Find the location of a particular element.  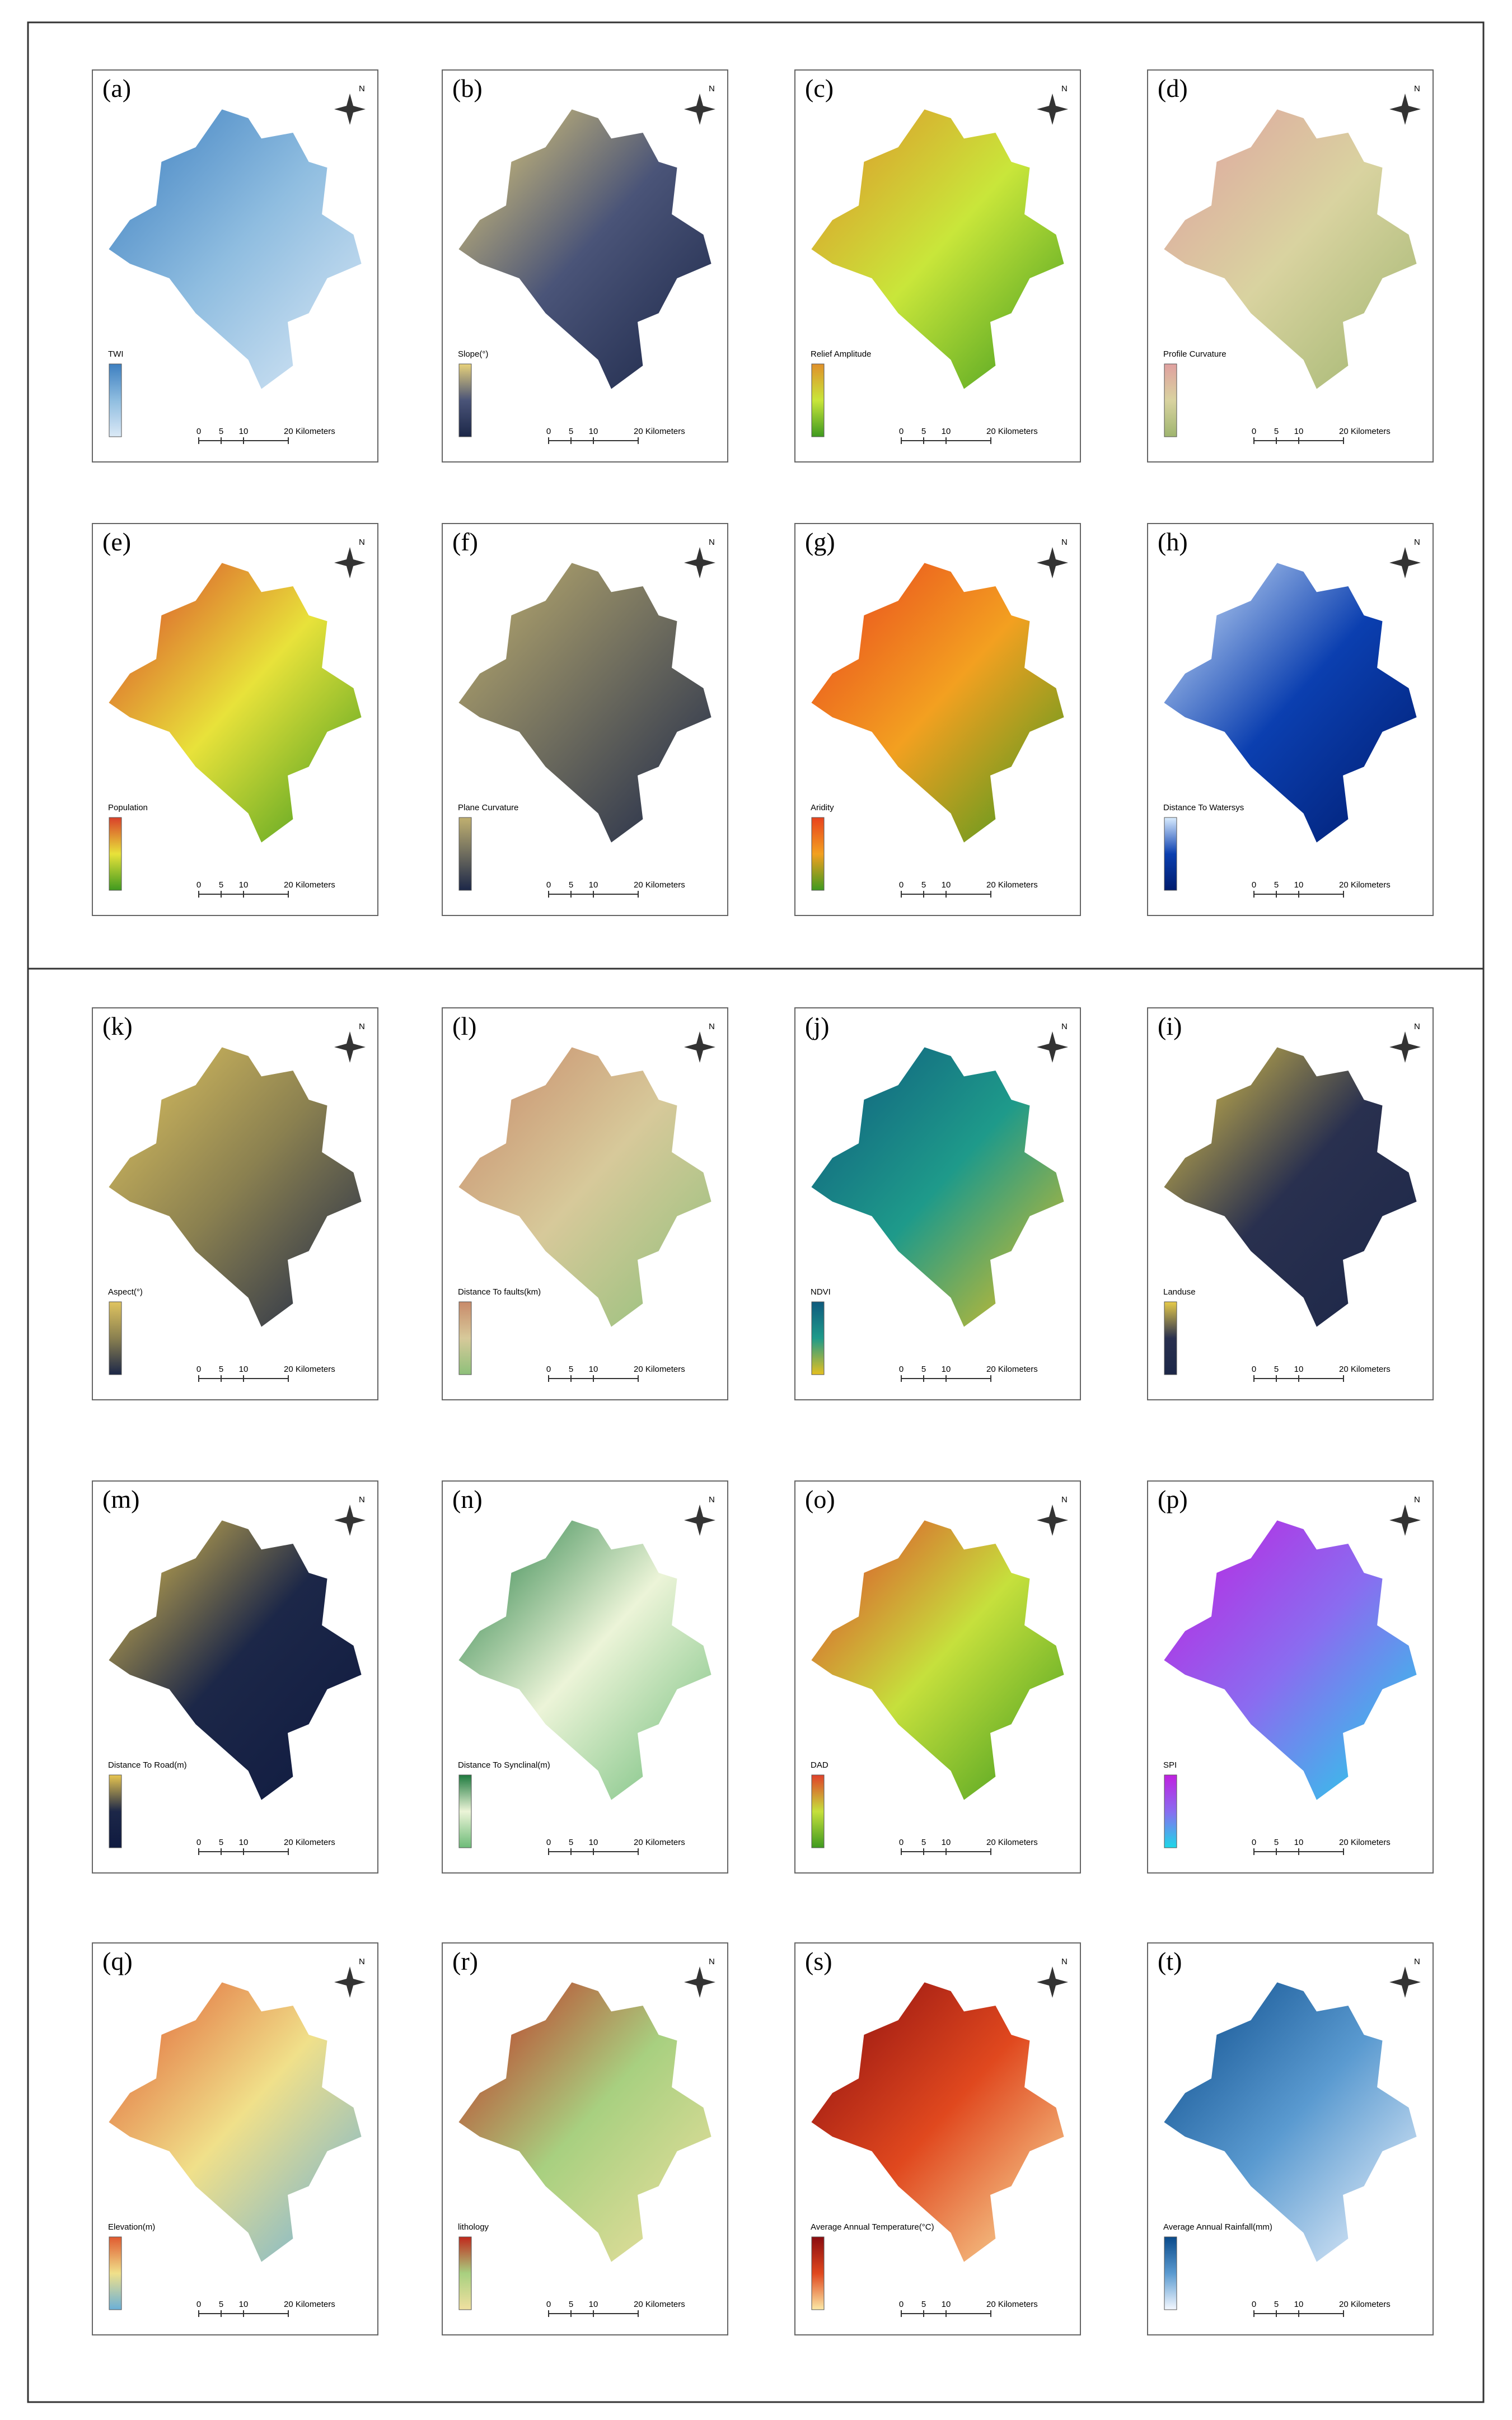

map-panel: (p) N SPI 0 5 10 20 Kilometers is located at coordinates (1290, 1677).